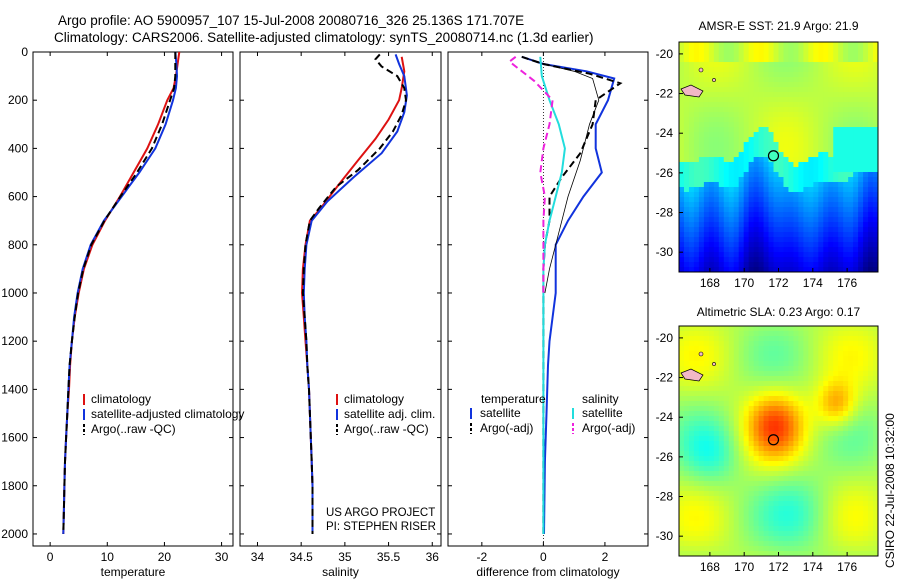 This screenshot has height=585, width=900. What do you see at coordinates (121, 399) in the screenshot?
I see `legend-entry: climatology` at bounding box center [121, 399].